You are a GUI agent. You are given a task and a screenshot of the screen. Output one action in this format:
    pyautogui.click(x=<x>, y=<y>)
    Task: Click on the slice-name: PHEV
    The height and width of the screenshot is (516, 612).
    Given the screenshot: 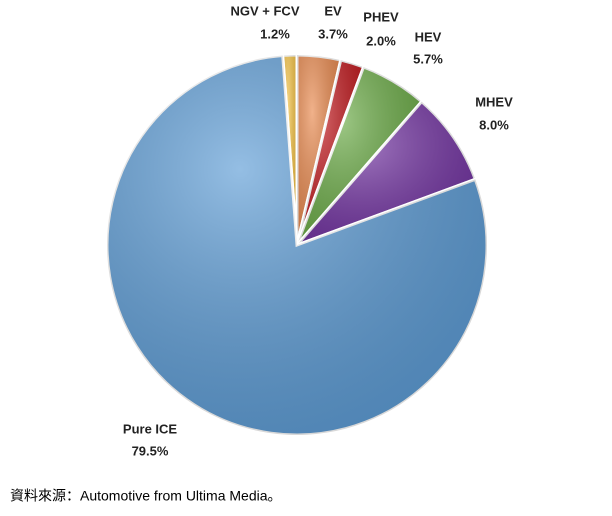 What is the action you would take?
    pyautogui.click(x=381, y=16)
    